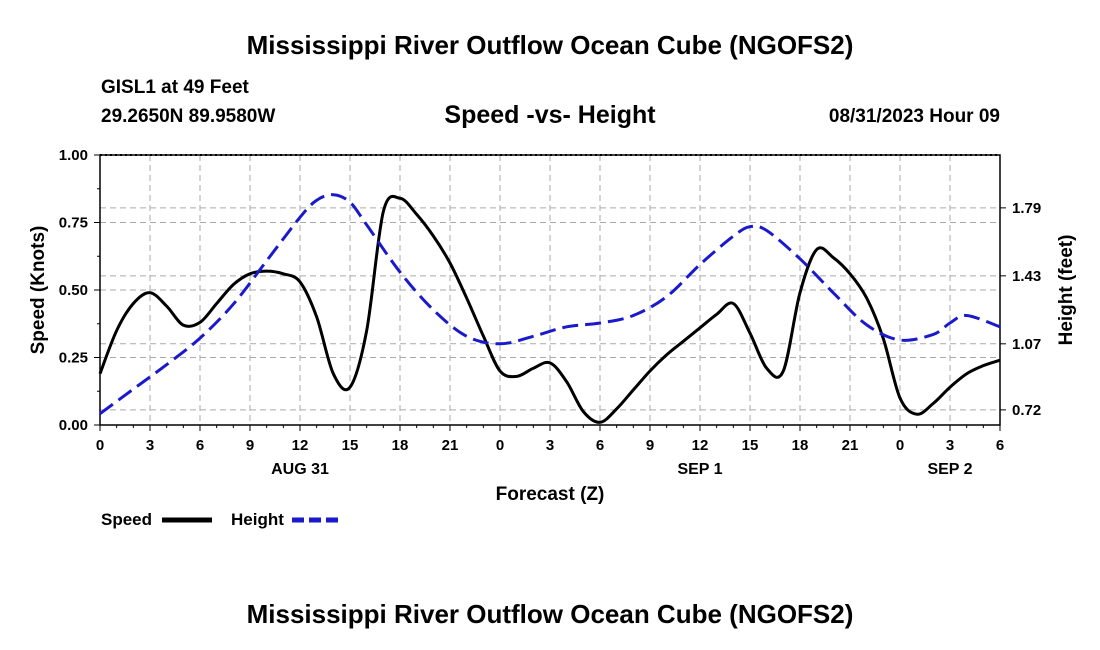 The width and height of the screenshot is (1100, 650). What do you see at coordinates (550, 115) in the screenshot?
I see `chart-subtitle: Speed -vs- Height` at bounding box center [550, 115].